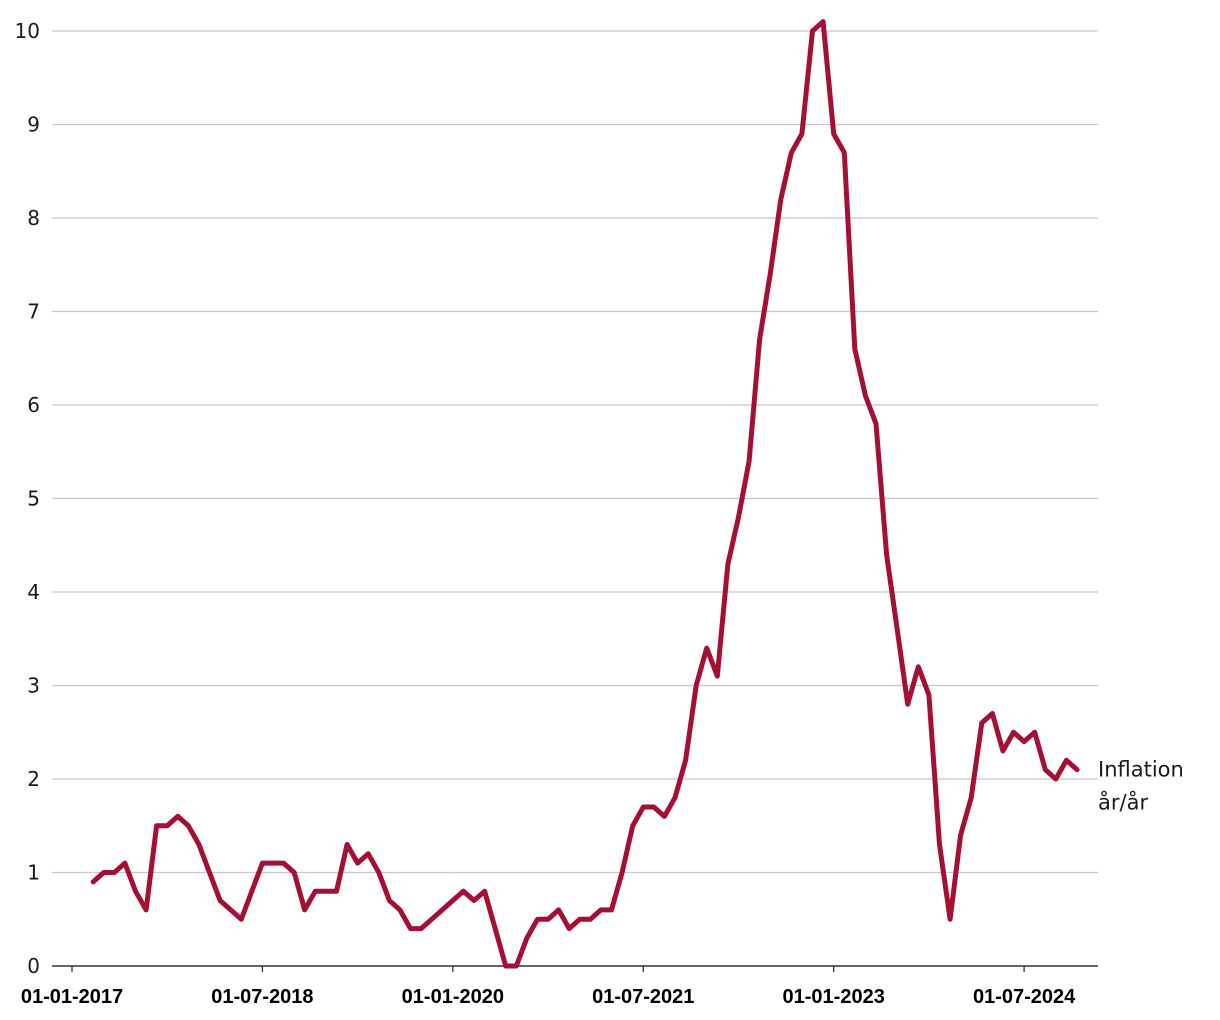  I want to click on y-tick-label: 10, so click(27, 31).